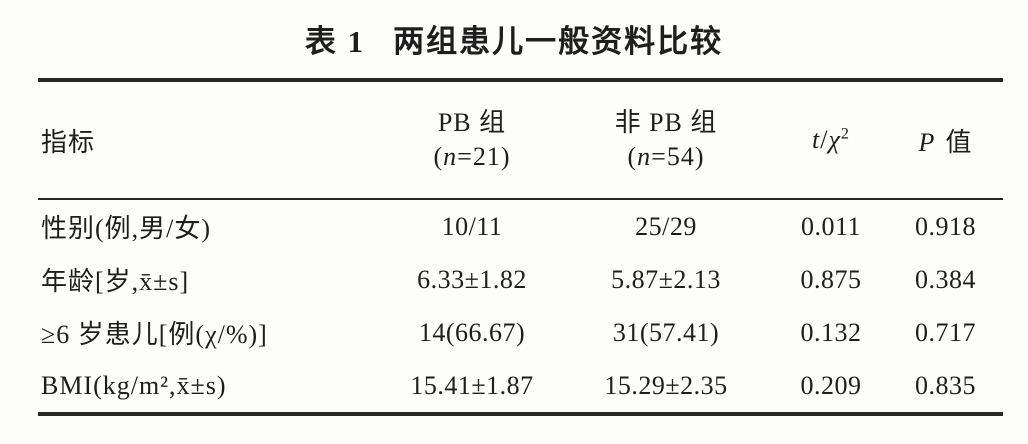 The image size is (1028, 444). Describe the element at coordinates (831, 140) in the screenshot. I see `column-header-statistic: t/χ2` at that location.